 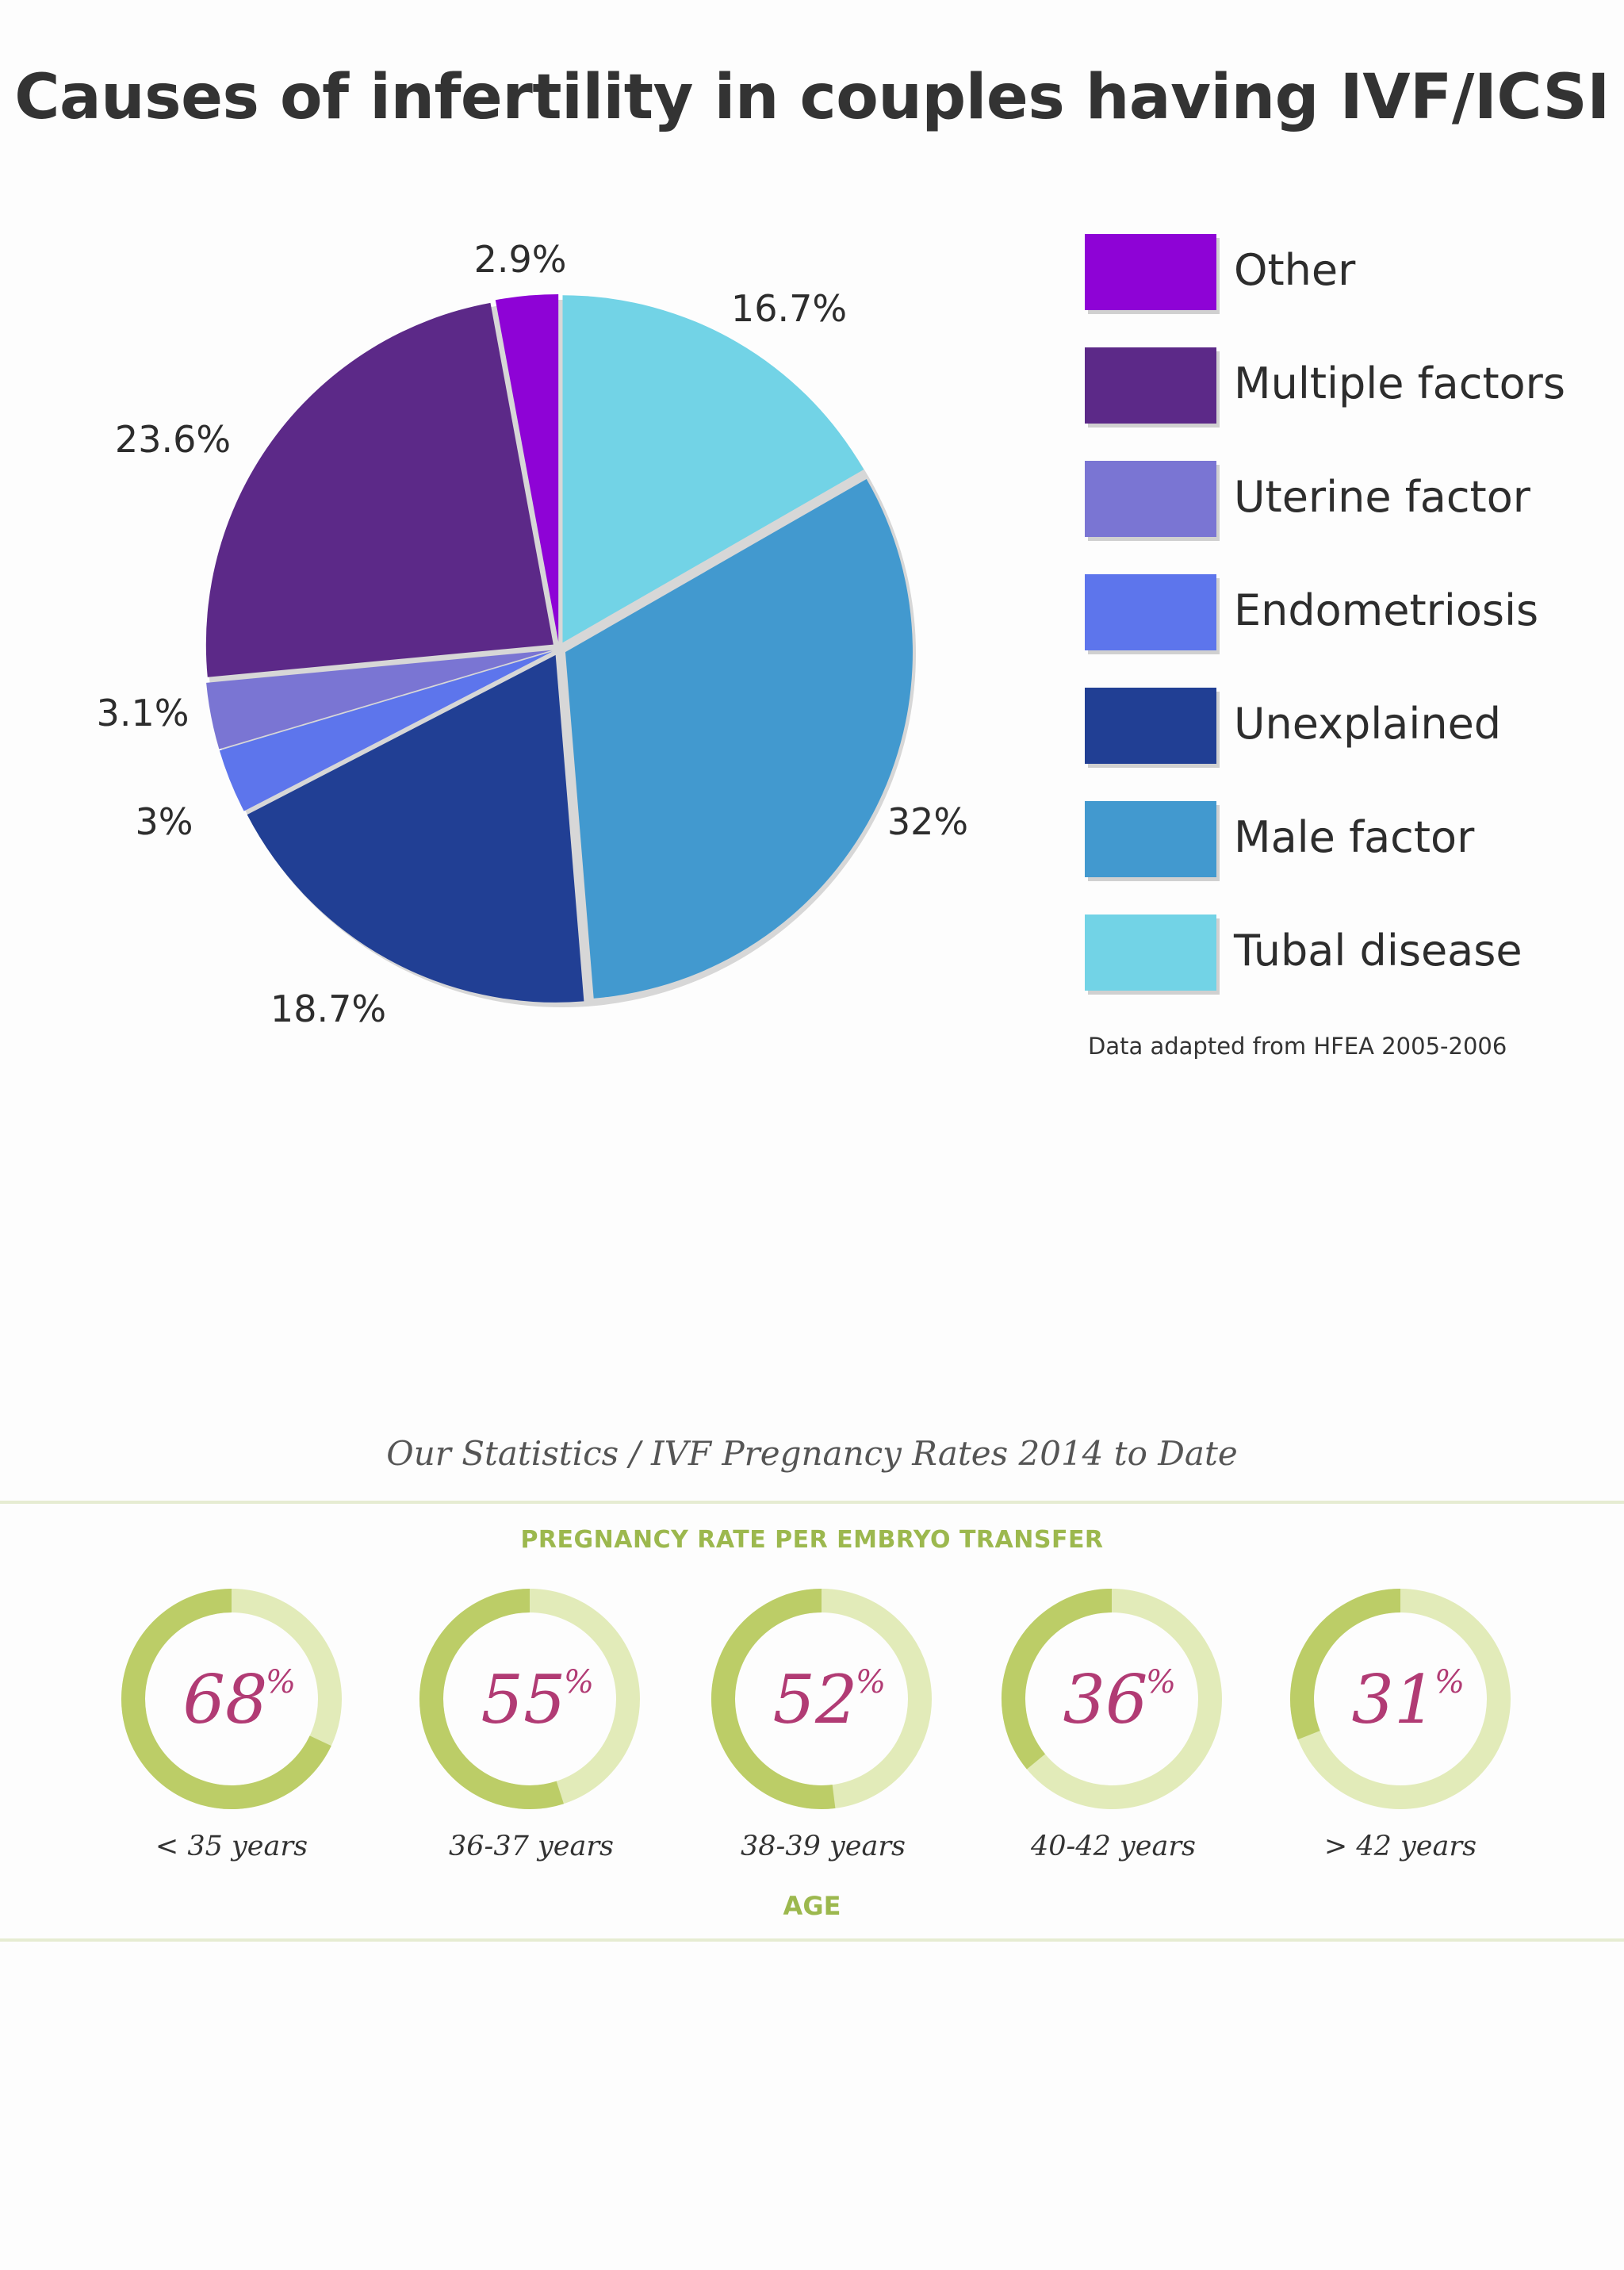 I want to click on pie-label-male-factor: 32%, so click(x=927, y=821).